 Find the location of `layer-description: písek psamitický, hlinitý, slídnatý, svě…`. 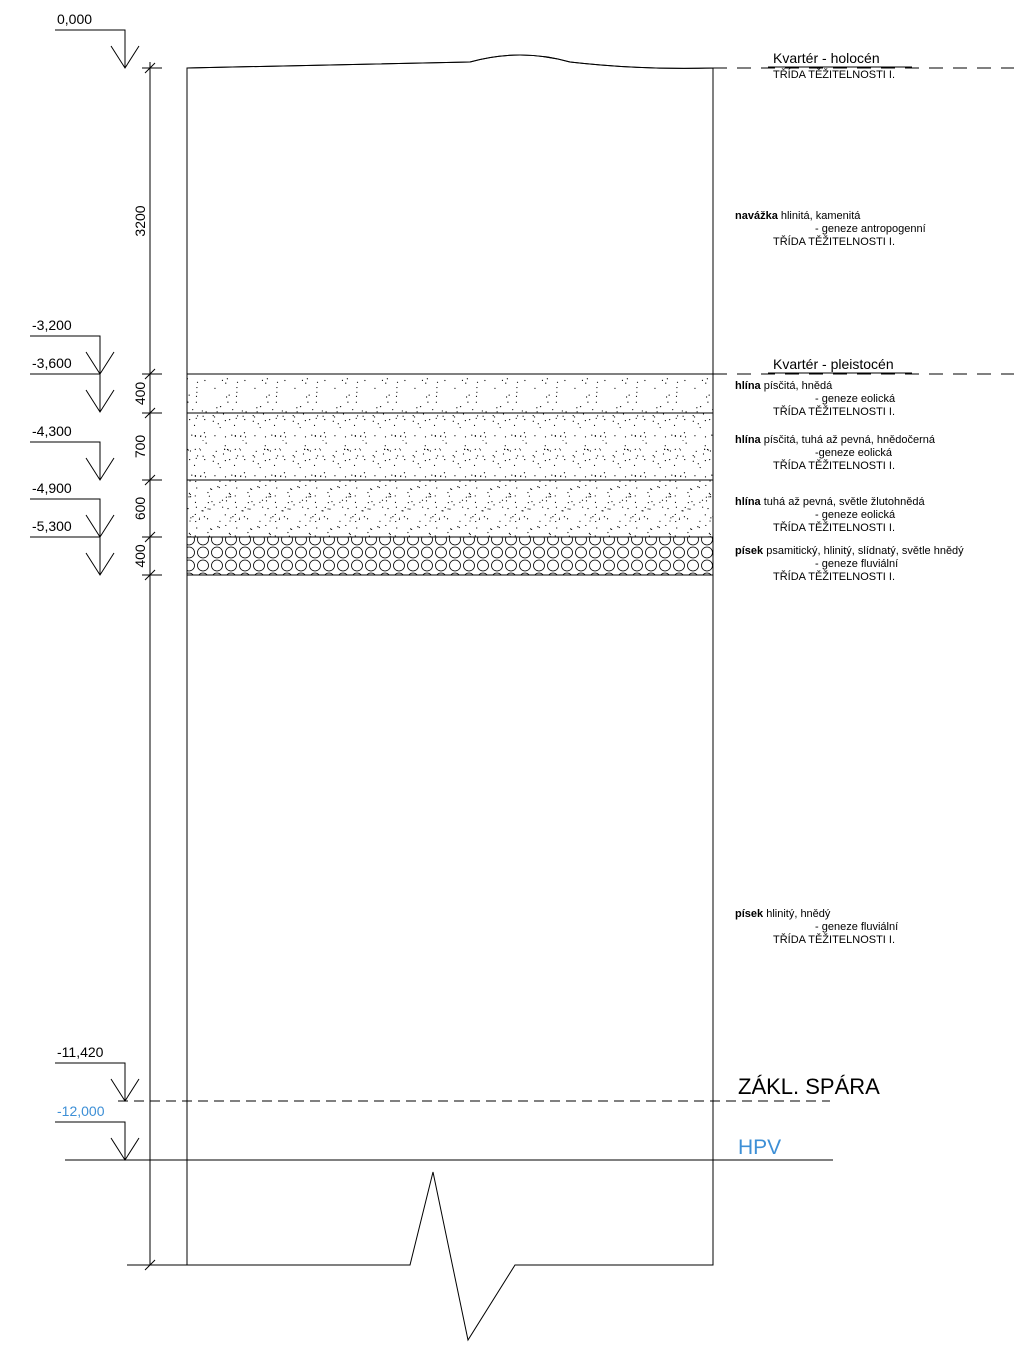

layer-description: písek psamitický, hlinitý, slídnatý, svě… is located at coordinates (849, 551).